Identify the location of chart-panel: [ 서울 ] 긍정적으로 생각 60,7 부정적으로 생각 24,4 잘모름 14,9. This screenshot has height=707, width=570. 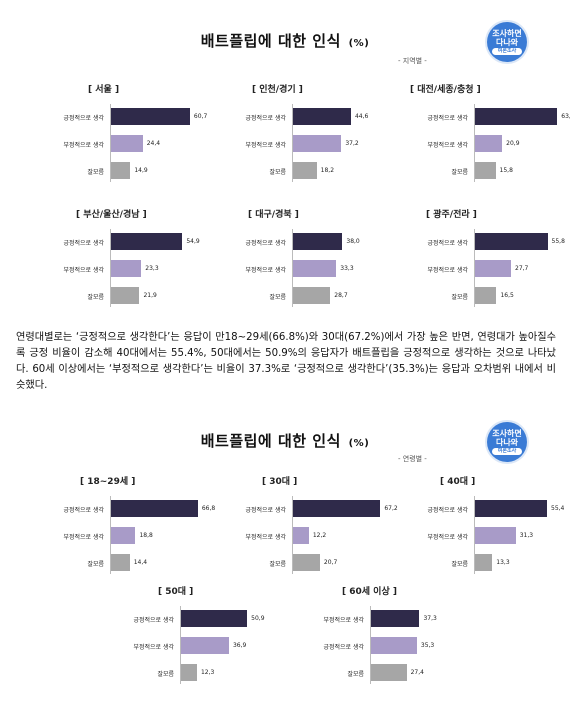
(107, 135).